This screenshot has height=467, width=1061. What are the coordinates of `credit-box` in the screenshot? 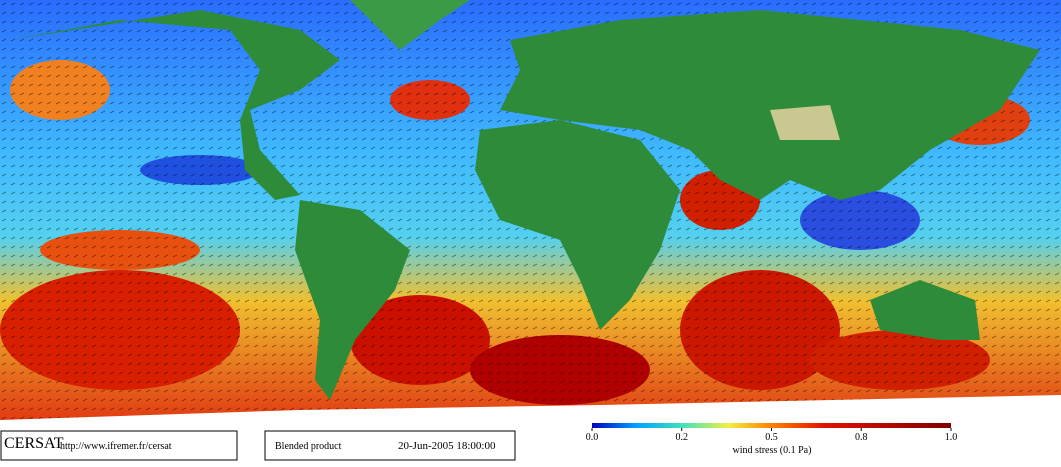 It's located at (119, 445).